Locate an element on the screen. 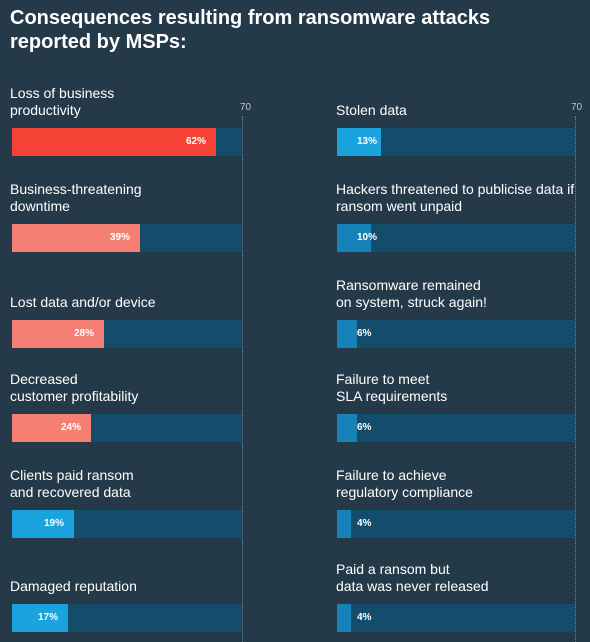 This screenshot has height=642, width=590. bar-track: 39% is located at coordinates (127, 238).